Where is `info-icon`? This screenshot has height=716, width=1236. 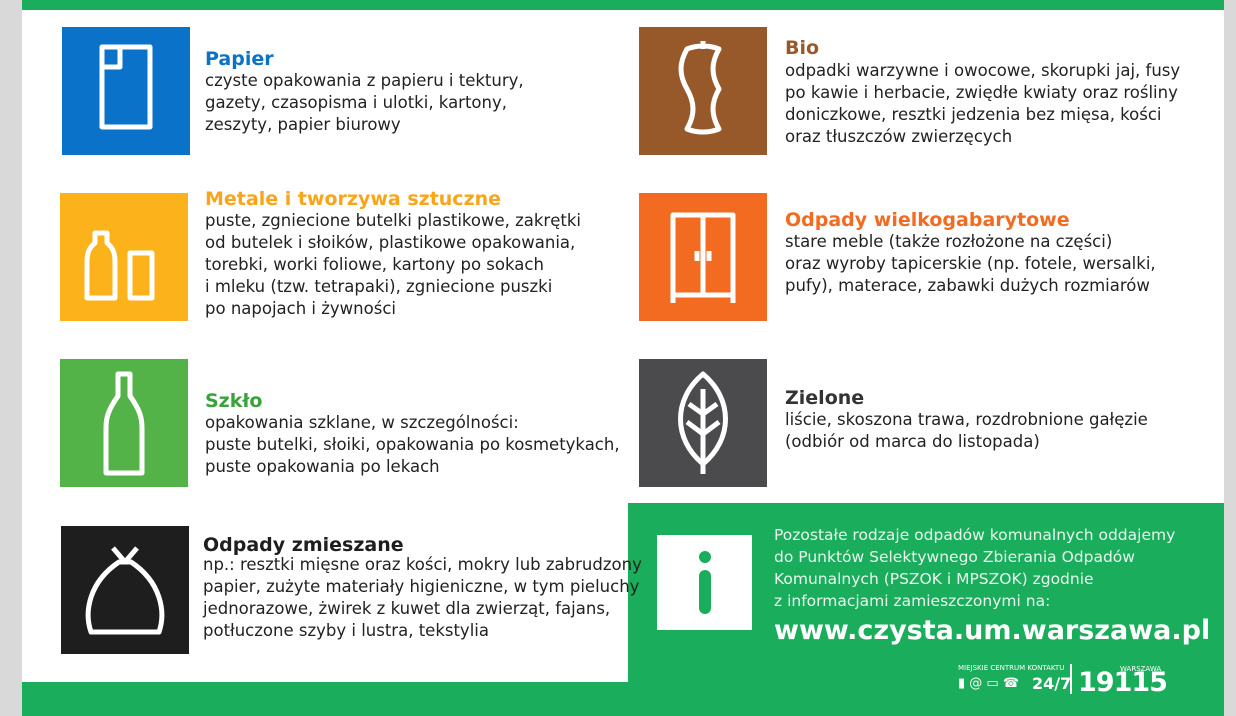
info-icon is located at coordinates (704, 582).